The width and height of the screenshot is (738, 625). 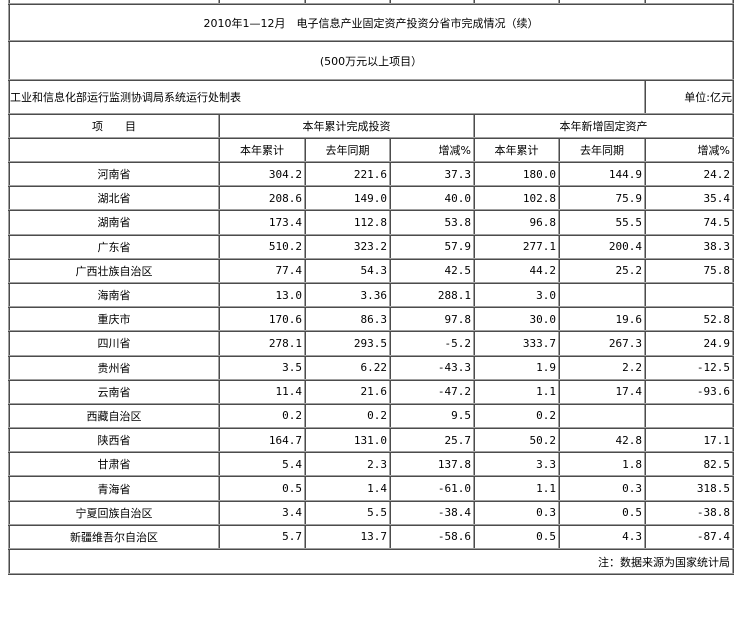 What do you see at coordinates (432, 343) in the screenshot?
I see `value-cell: -5.2` at bounding box center [432, 343].